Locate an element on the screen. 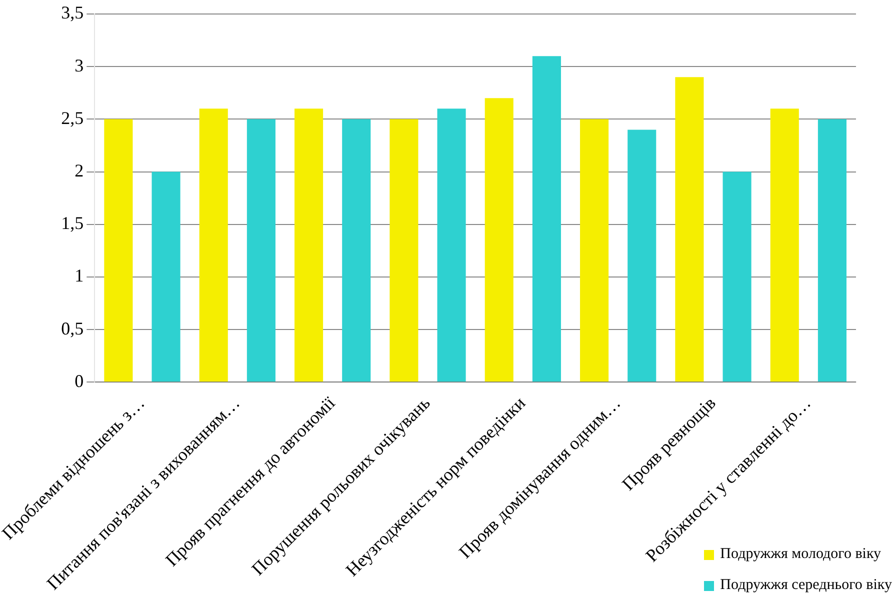  legend-label: Подружжя середнього віку is located at coordinates (806, 585).